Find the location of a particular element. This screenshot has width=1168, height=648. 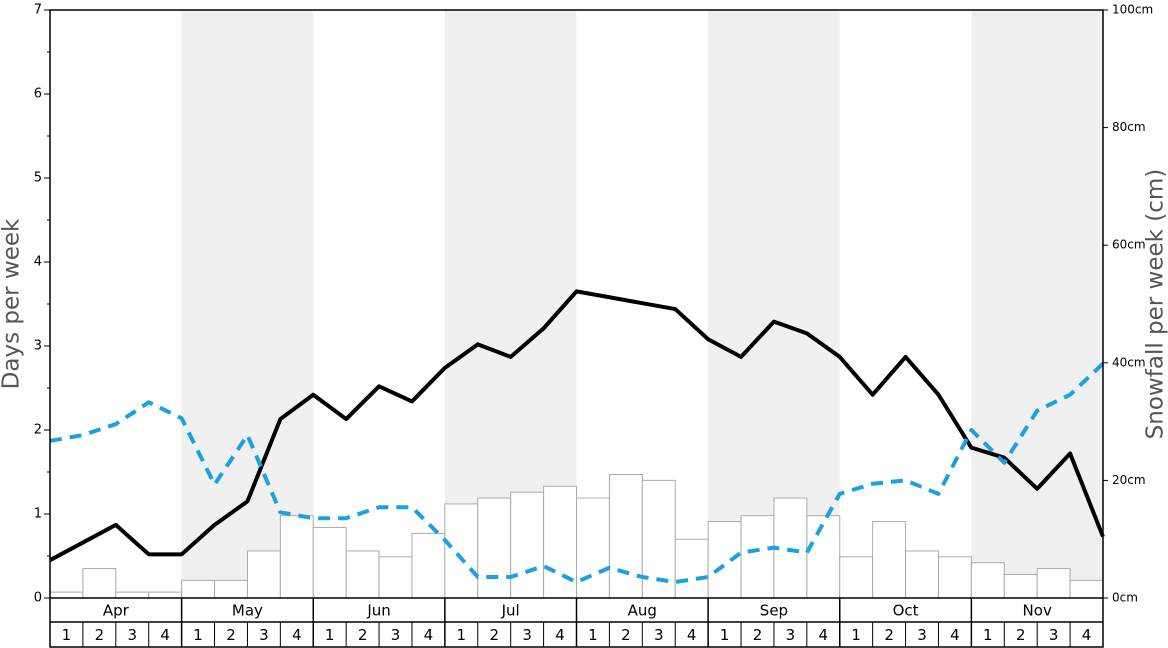

y2-tick-label: 100cm is located at coordinates (1132, 10).